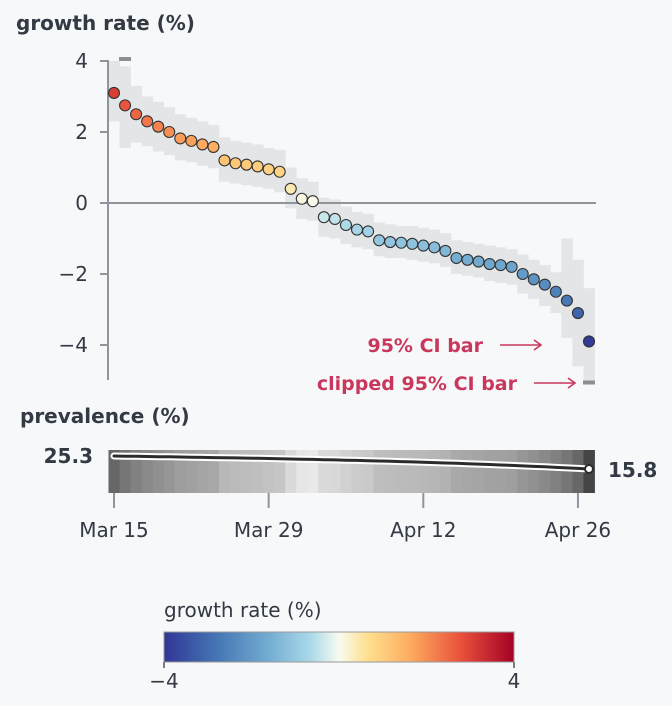 This screenshot has height=706, width=672. Describe the element at coordinates (73, 345) in the screenshot. I see `y-tick-label: −4` at that location.